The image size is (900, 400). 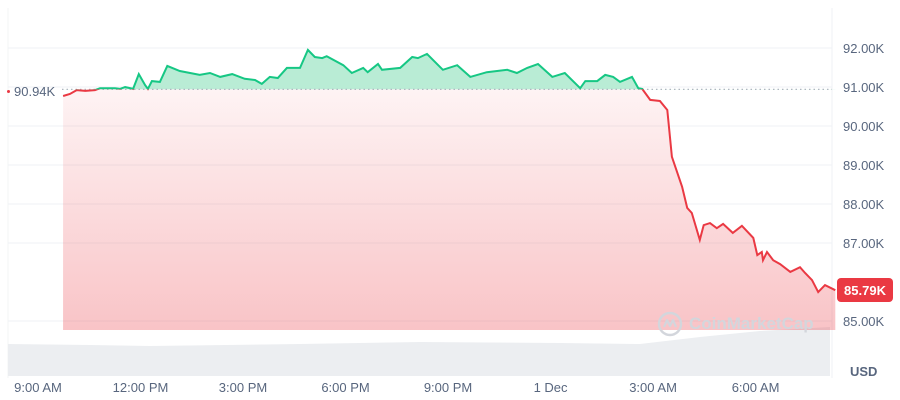 I want to click on coinmarketcap-logo-icon, so click(x=670, y=324).